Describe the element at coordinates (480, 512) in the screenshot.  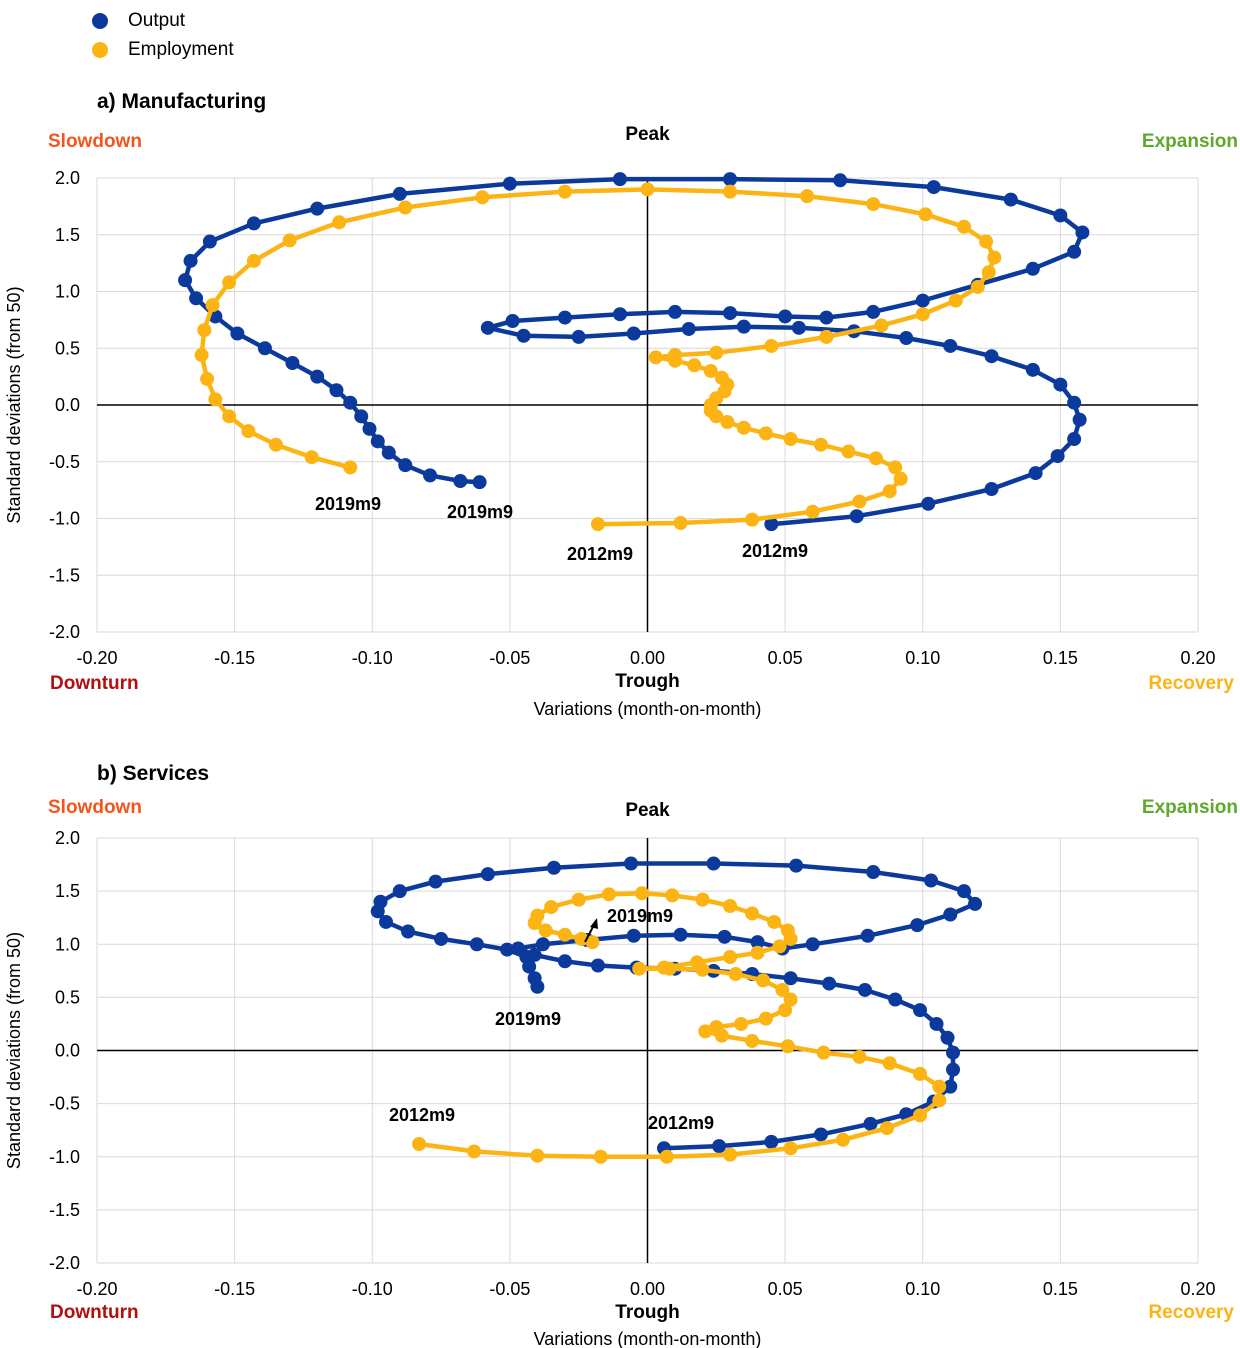
I see `annotation-label: 2019m9` at that location.